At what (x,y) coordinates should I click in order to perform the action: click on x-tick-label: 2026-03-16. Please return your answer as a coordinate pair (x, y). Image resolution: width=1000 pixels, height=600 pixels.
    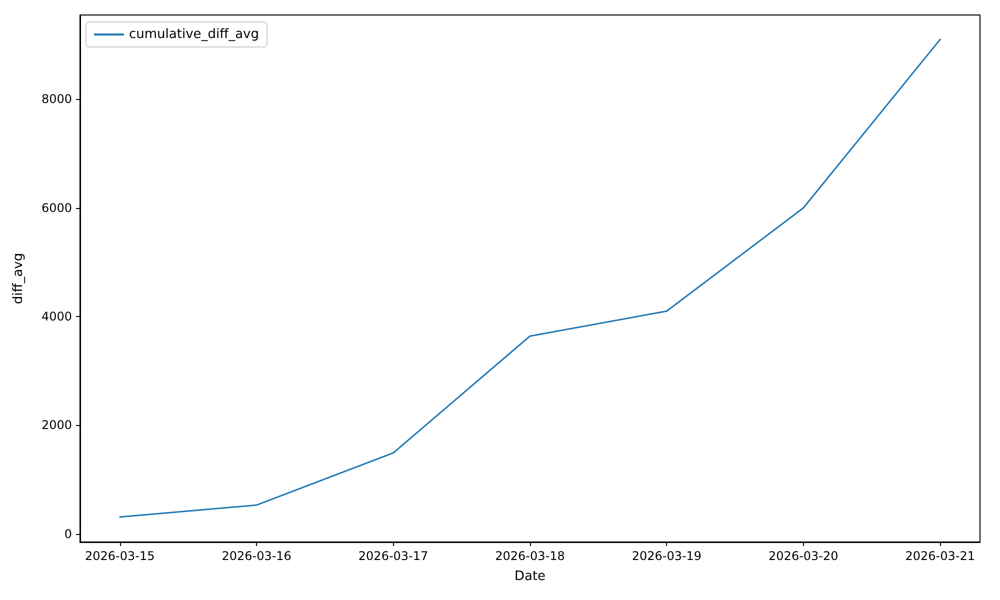
    Looking at the image, I should click on (257, 556).